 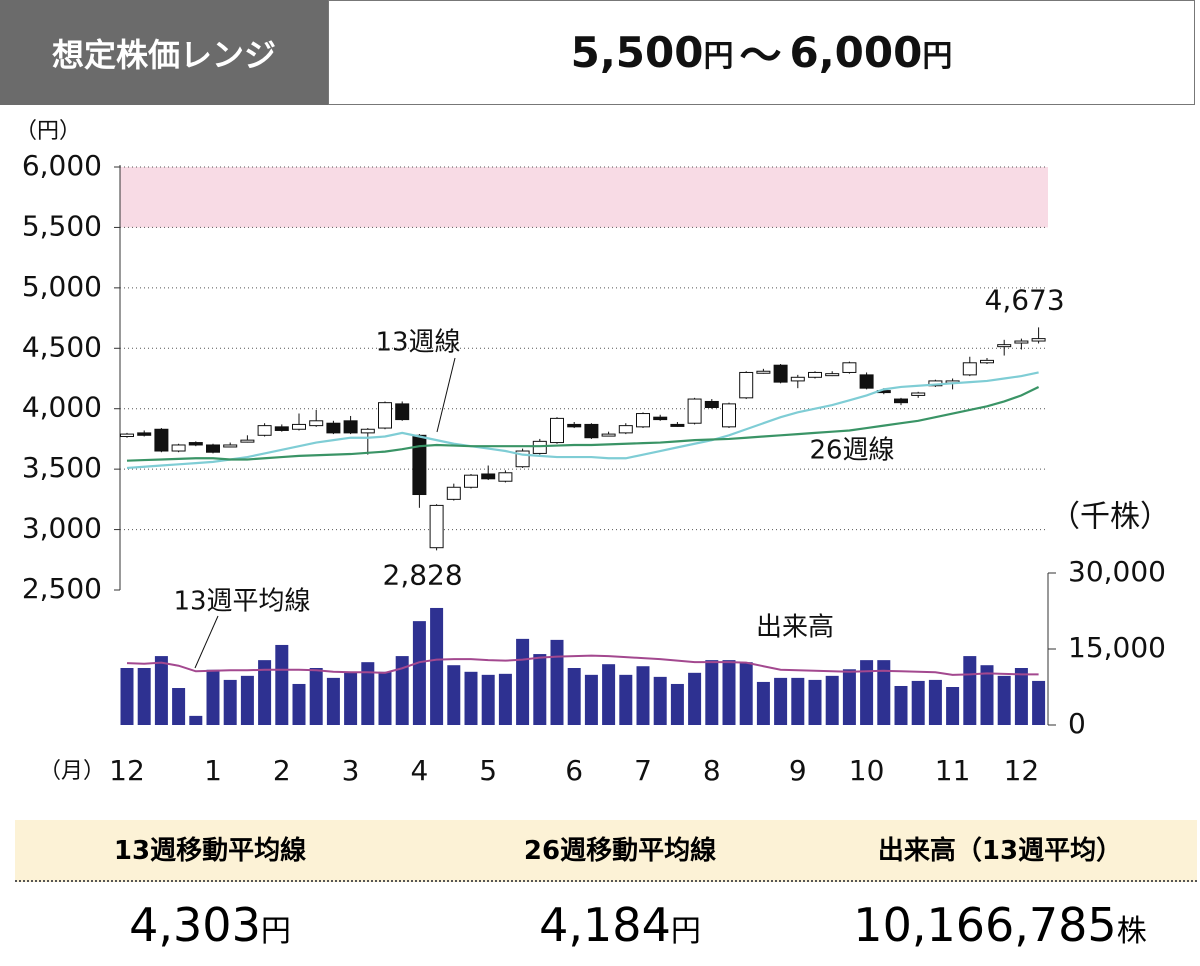 What do you see at coordinates (582, 665) in the screenshot?
I see `volume-ma-line` at bounding box center [582, 665].